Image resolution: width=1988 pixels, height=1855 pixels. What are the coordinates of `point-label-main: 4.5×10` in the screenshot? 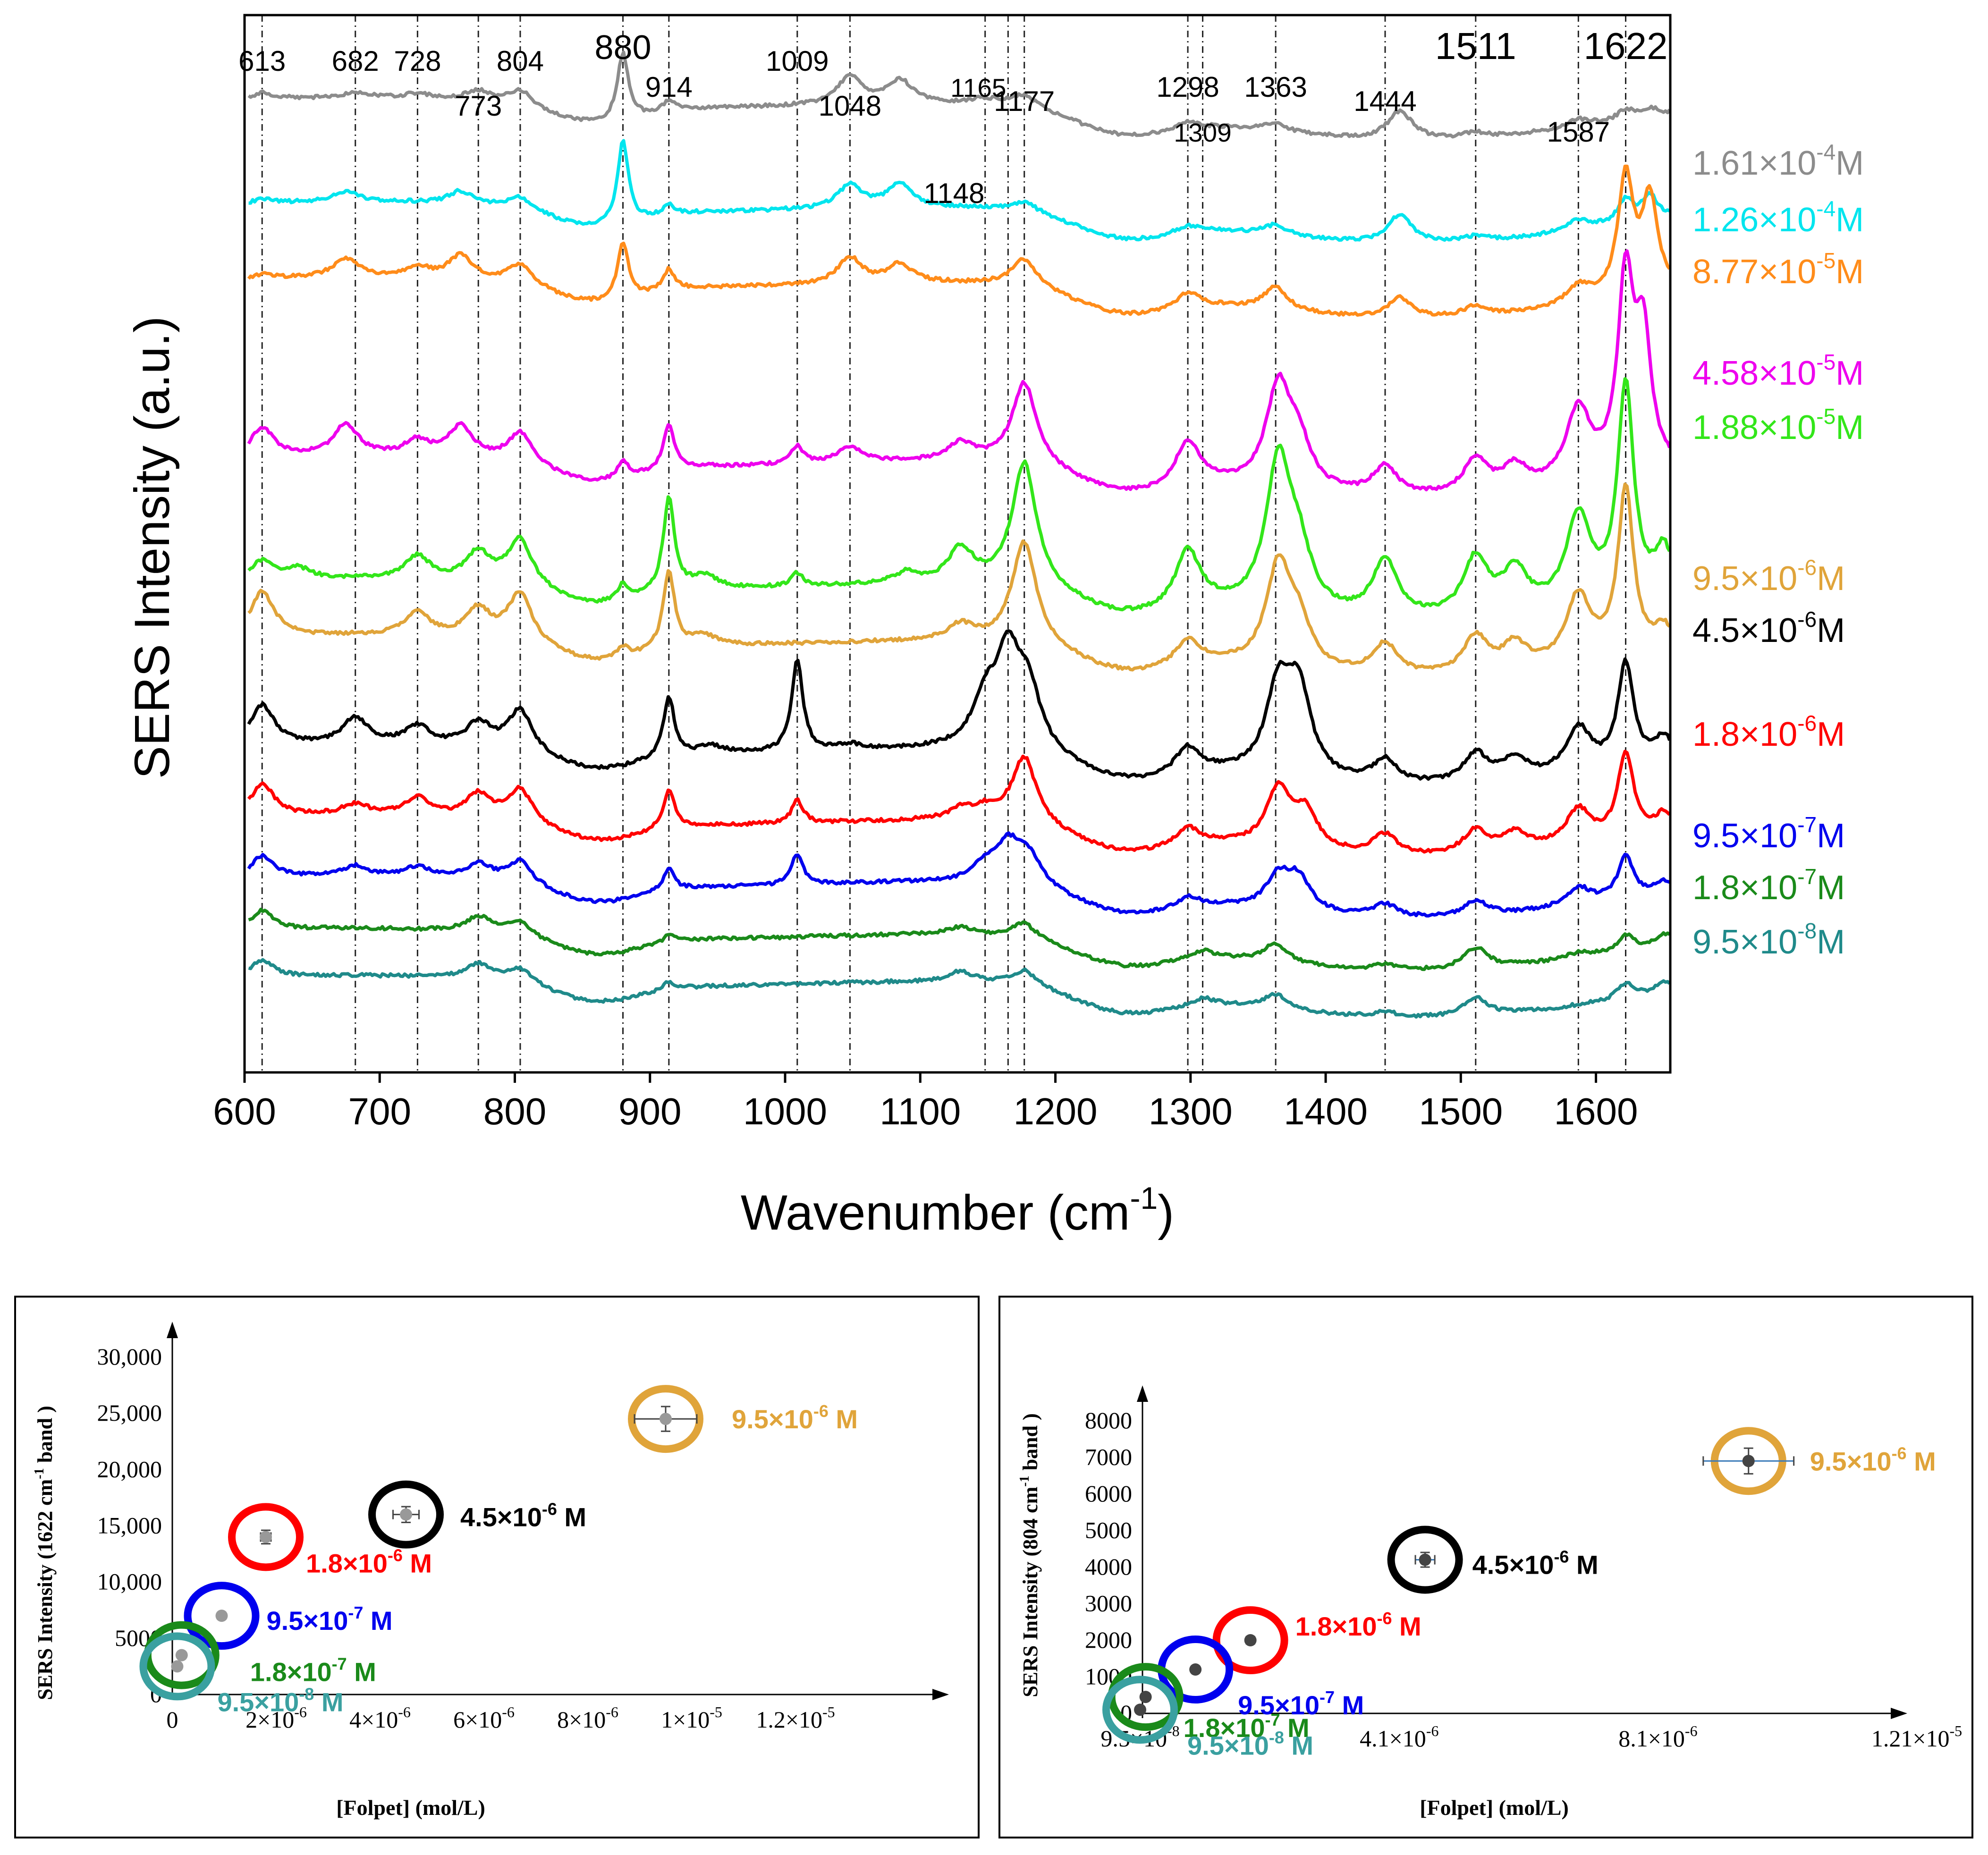 It's located at (501, 1517).